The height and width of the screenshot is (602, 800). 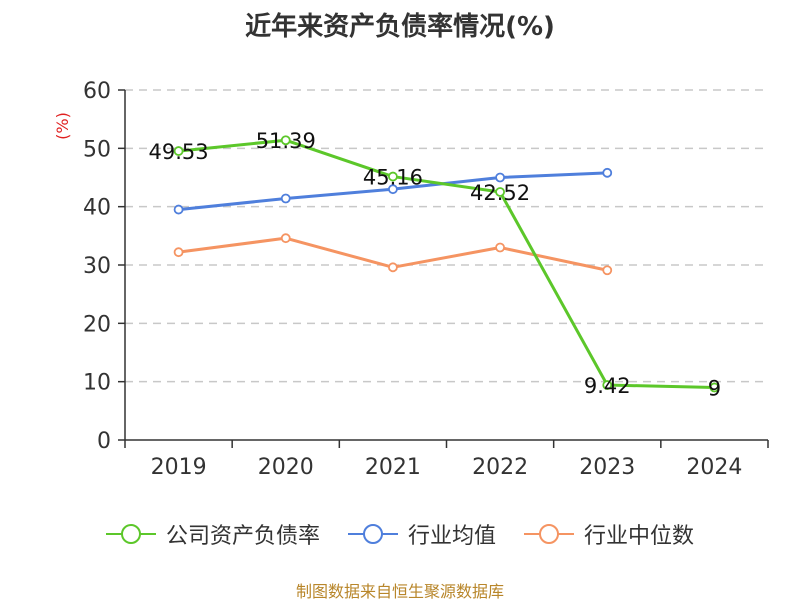 I want to click on x-tick-label: 2020, so click(x=286, y=467).